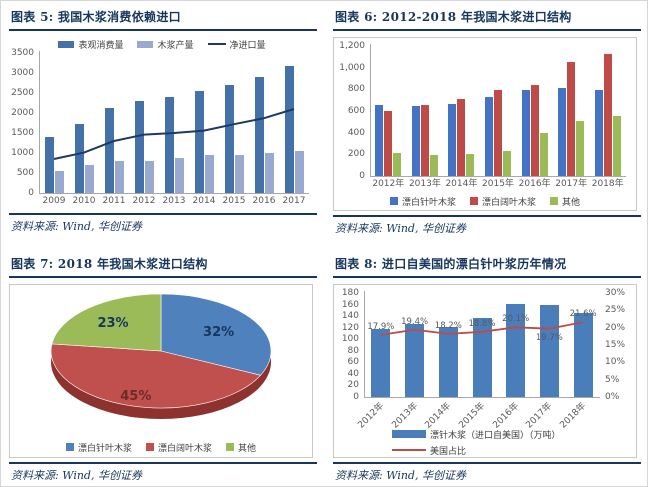 This screenshot has height=487, width=648. What do you see at coordinates (22, 133) in the screenshot?
I see `y-axis-tick-label: 1500` at bounding box center [22, 133].